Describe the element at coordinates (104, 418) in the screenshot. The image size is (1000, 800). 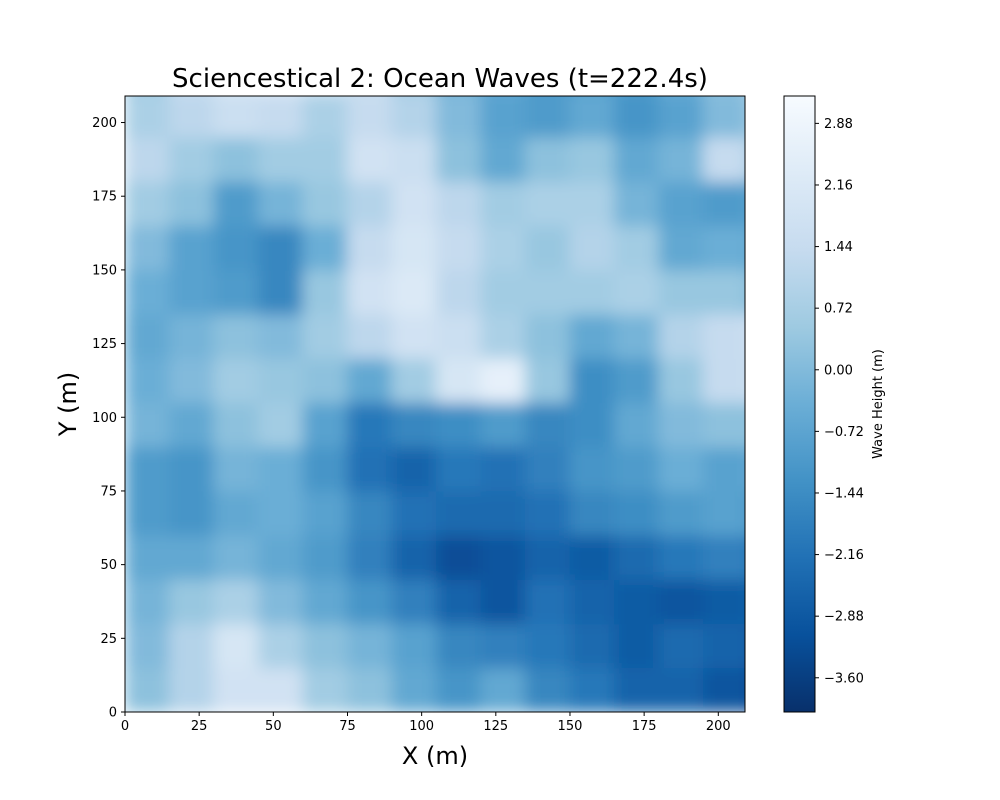
I see `y-tick-label: 100` at that location.